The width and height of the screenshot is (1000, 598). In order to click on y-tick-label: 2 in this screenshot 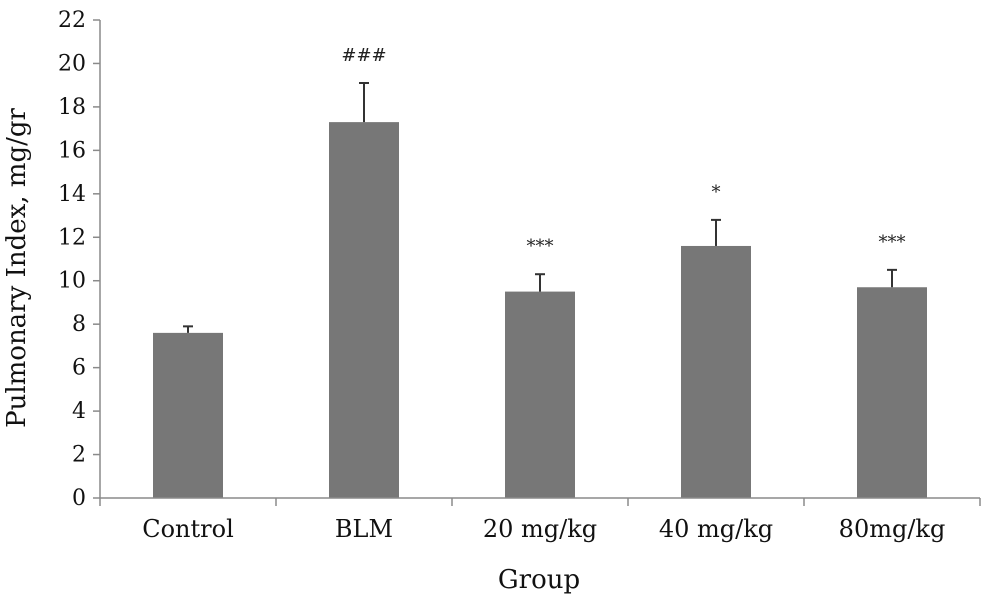, I will do `click(79, 455)`.